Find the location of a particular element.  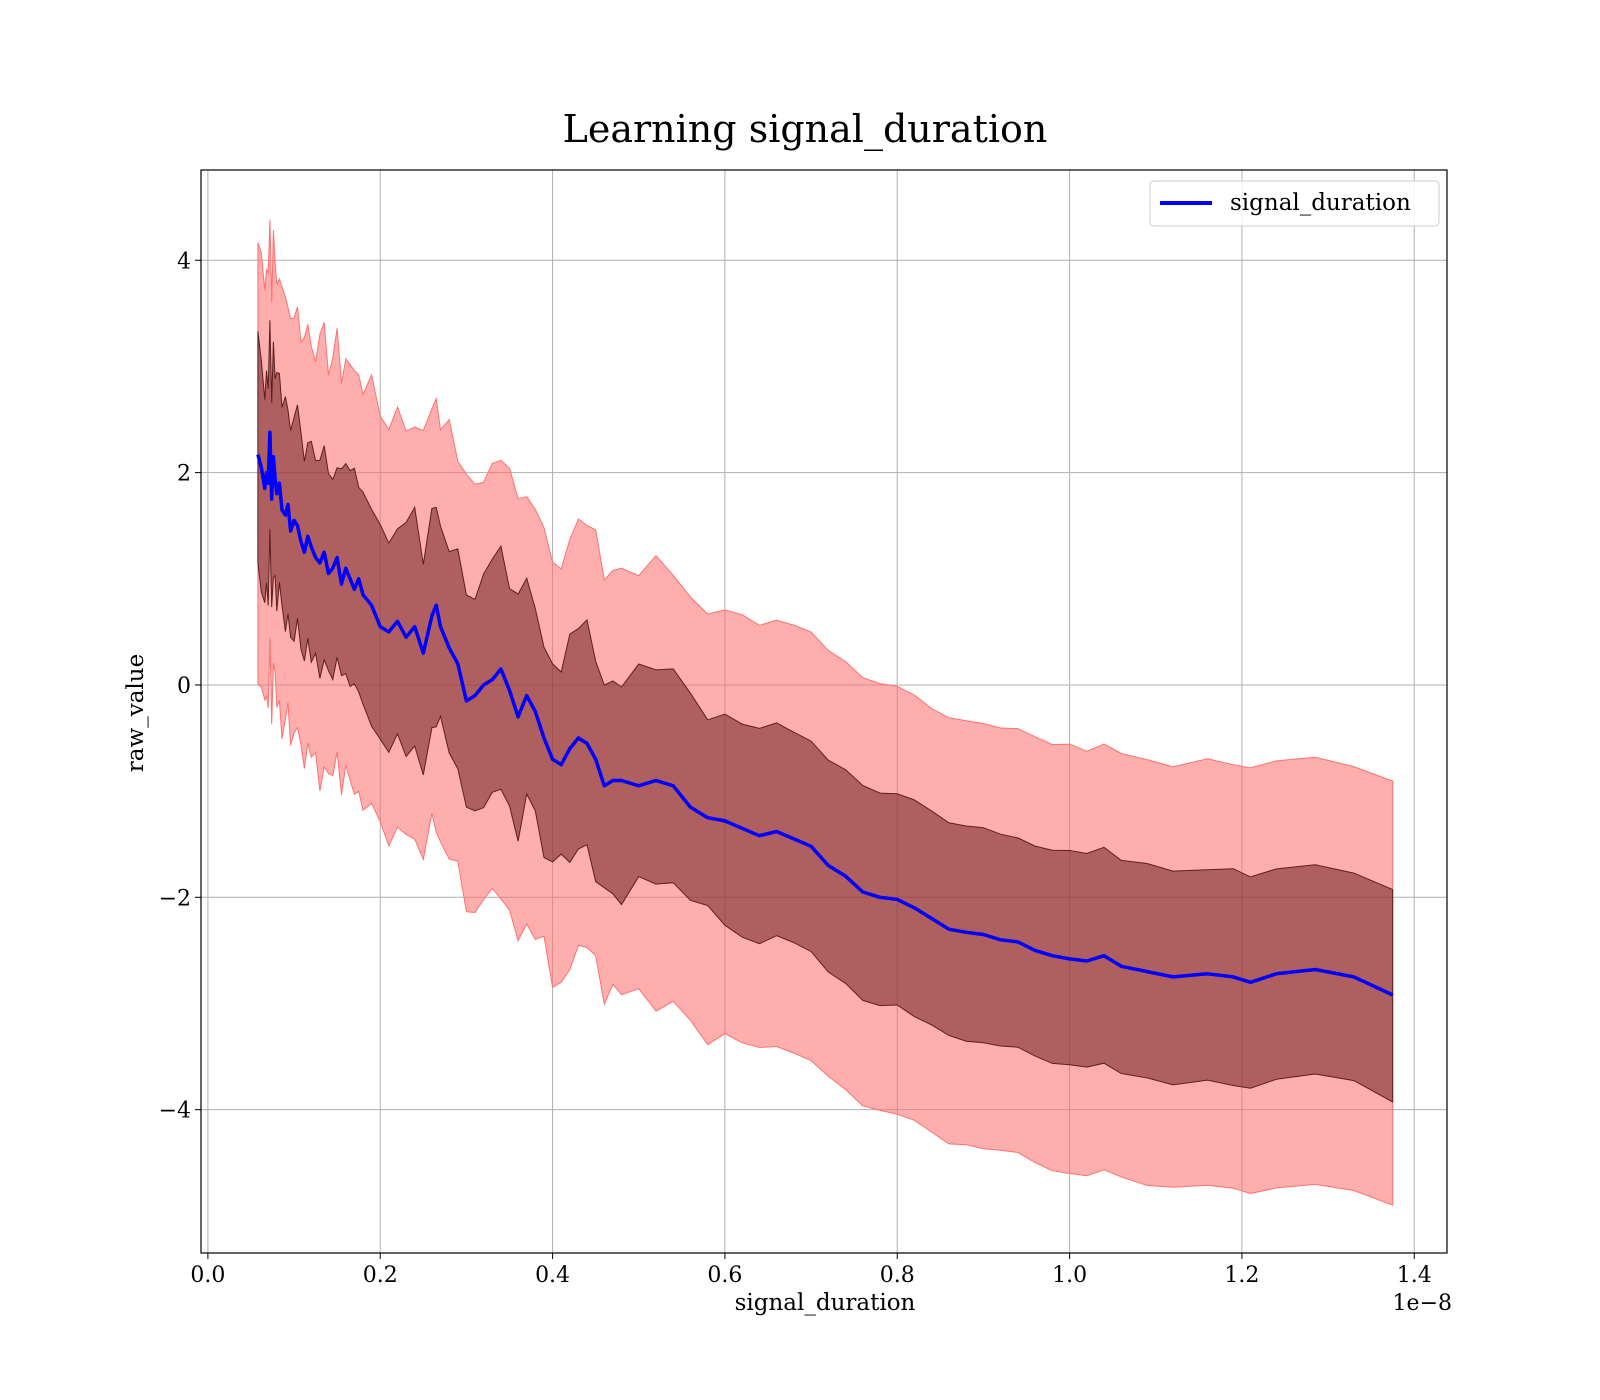

x-tick-label: 0.6 is located at coordinates (724, 1275).